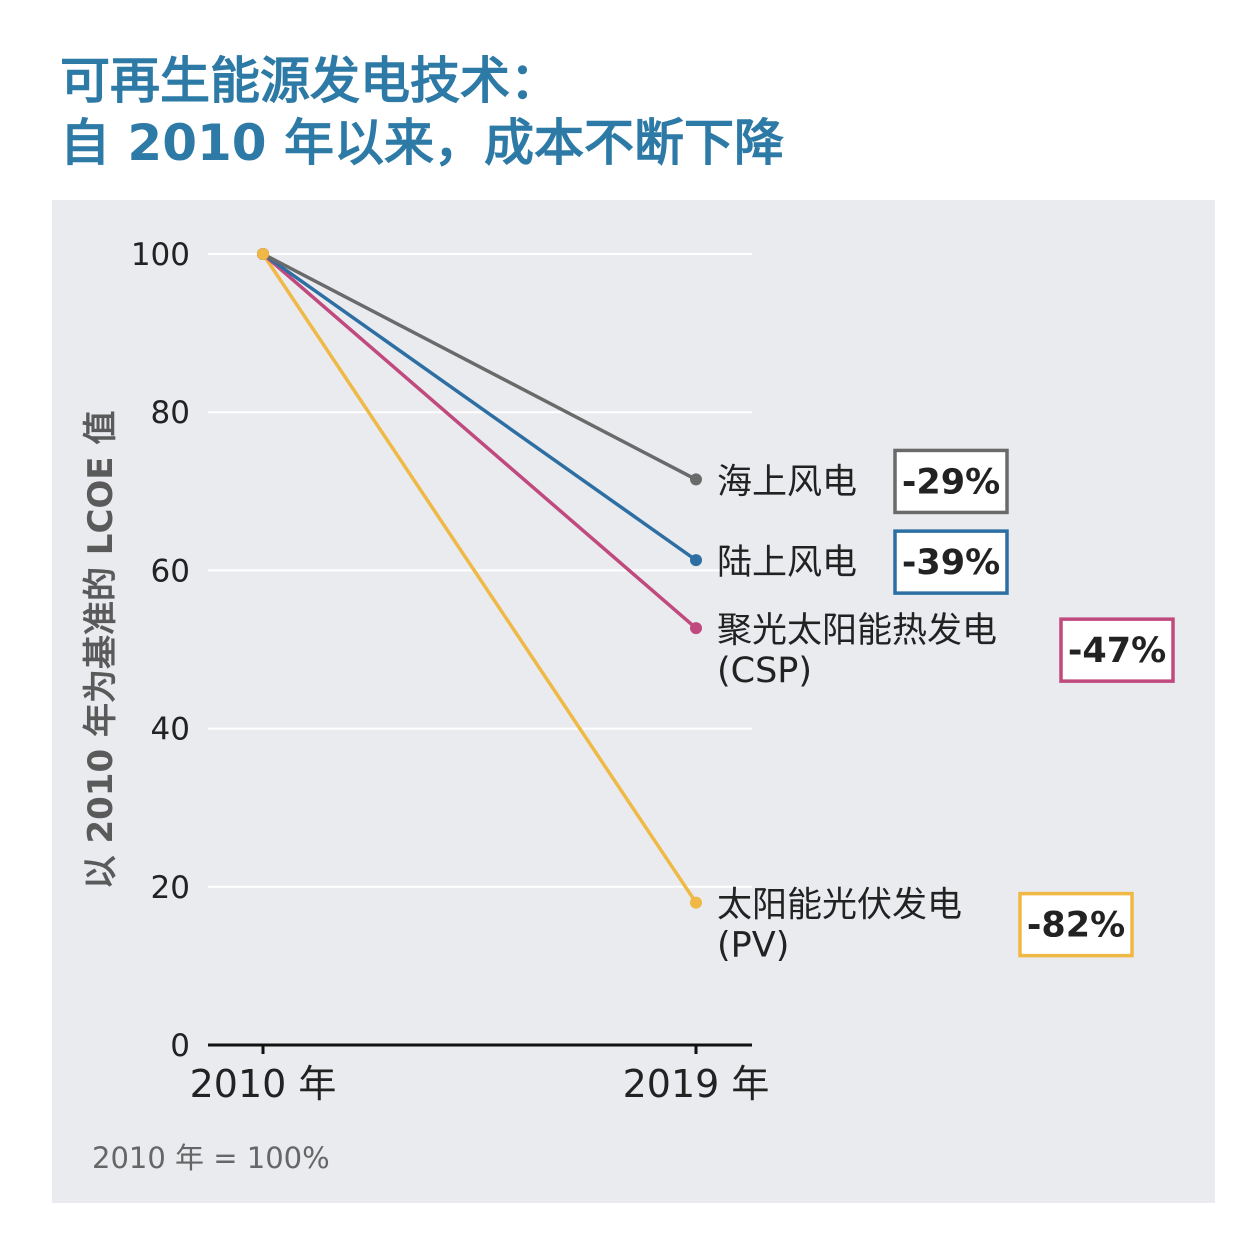  What do you see at coordinates (310, 81) in the screenshot?
I see `title-line-1: 可再生能源发电技术：` at bounding box center [310, 81].